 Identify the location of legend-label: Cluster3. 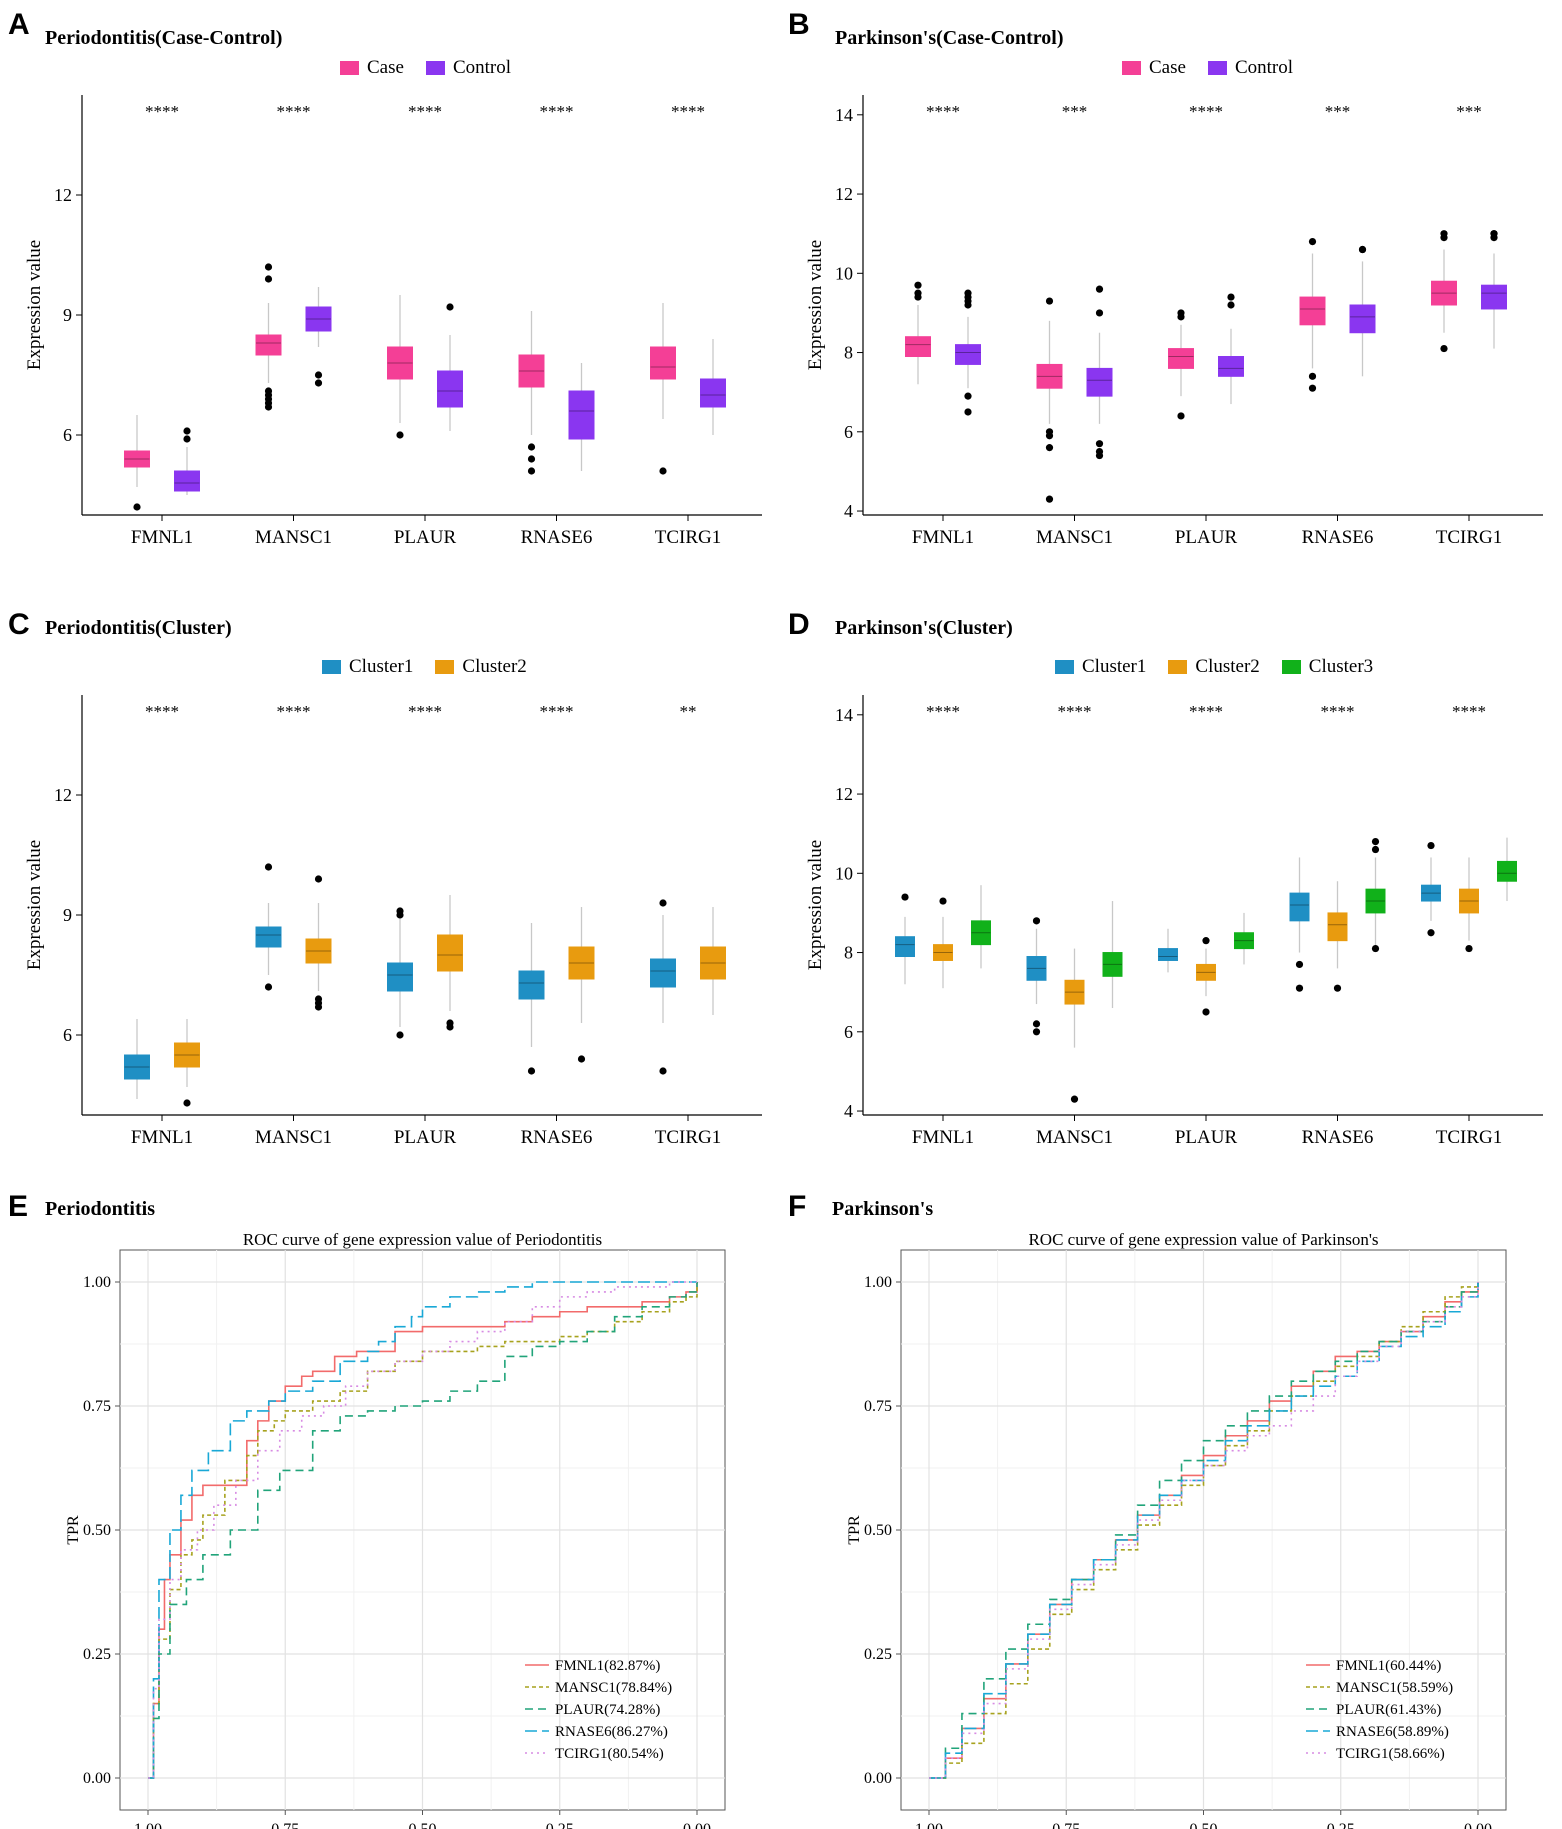
(1341, 666).